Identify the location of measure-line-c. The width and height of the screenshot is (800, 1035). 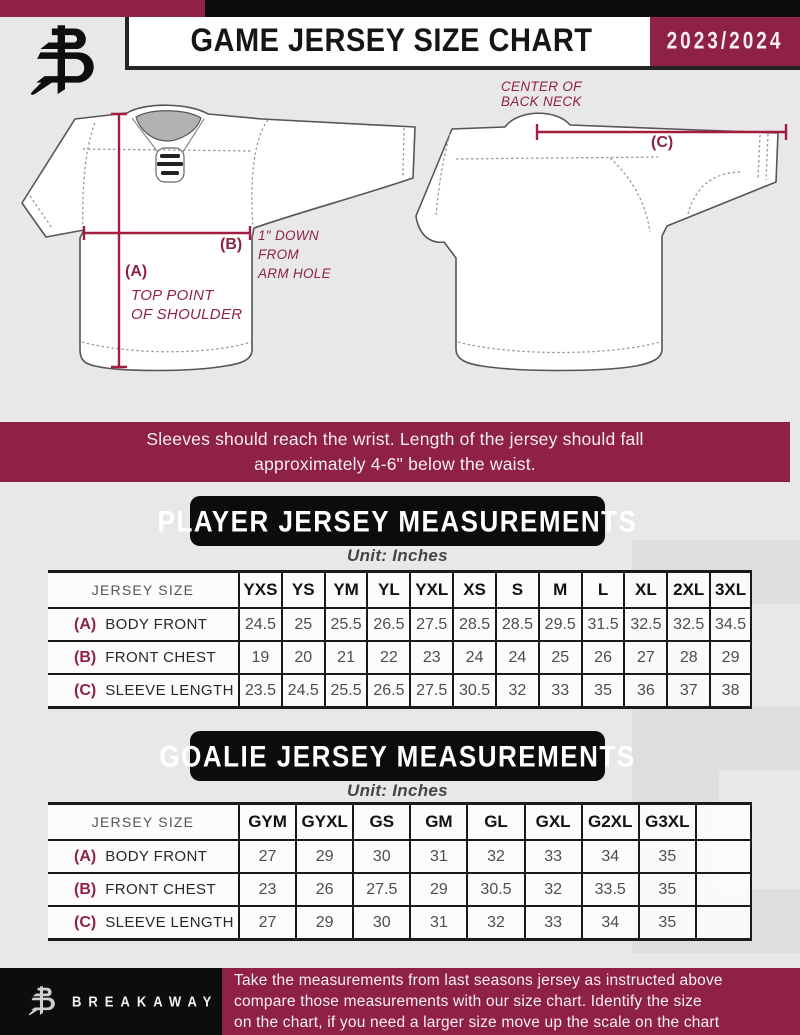
(661, 132).